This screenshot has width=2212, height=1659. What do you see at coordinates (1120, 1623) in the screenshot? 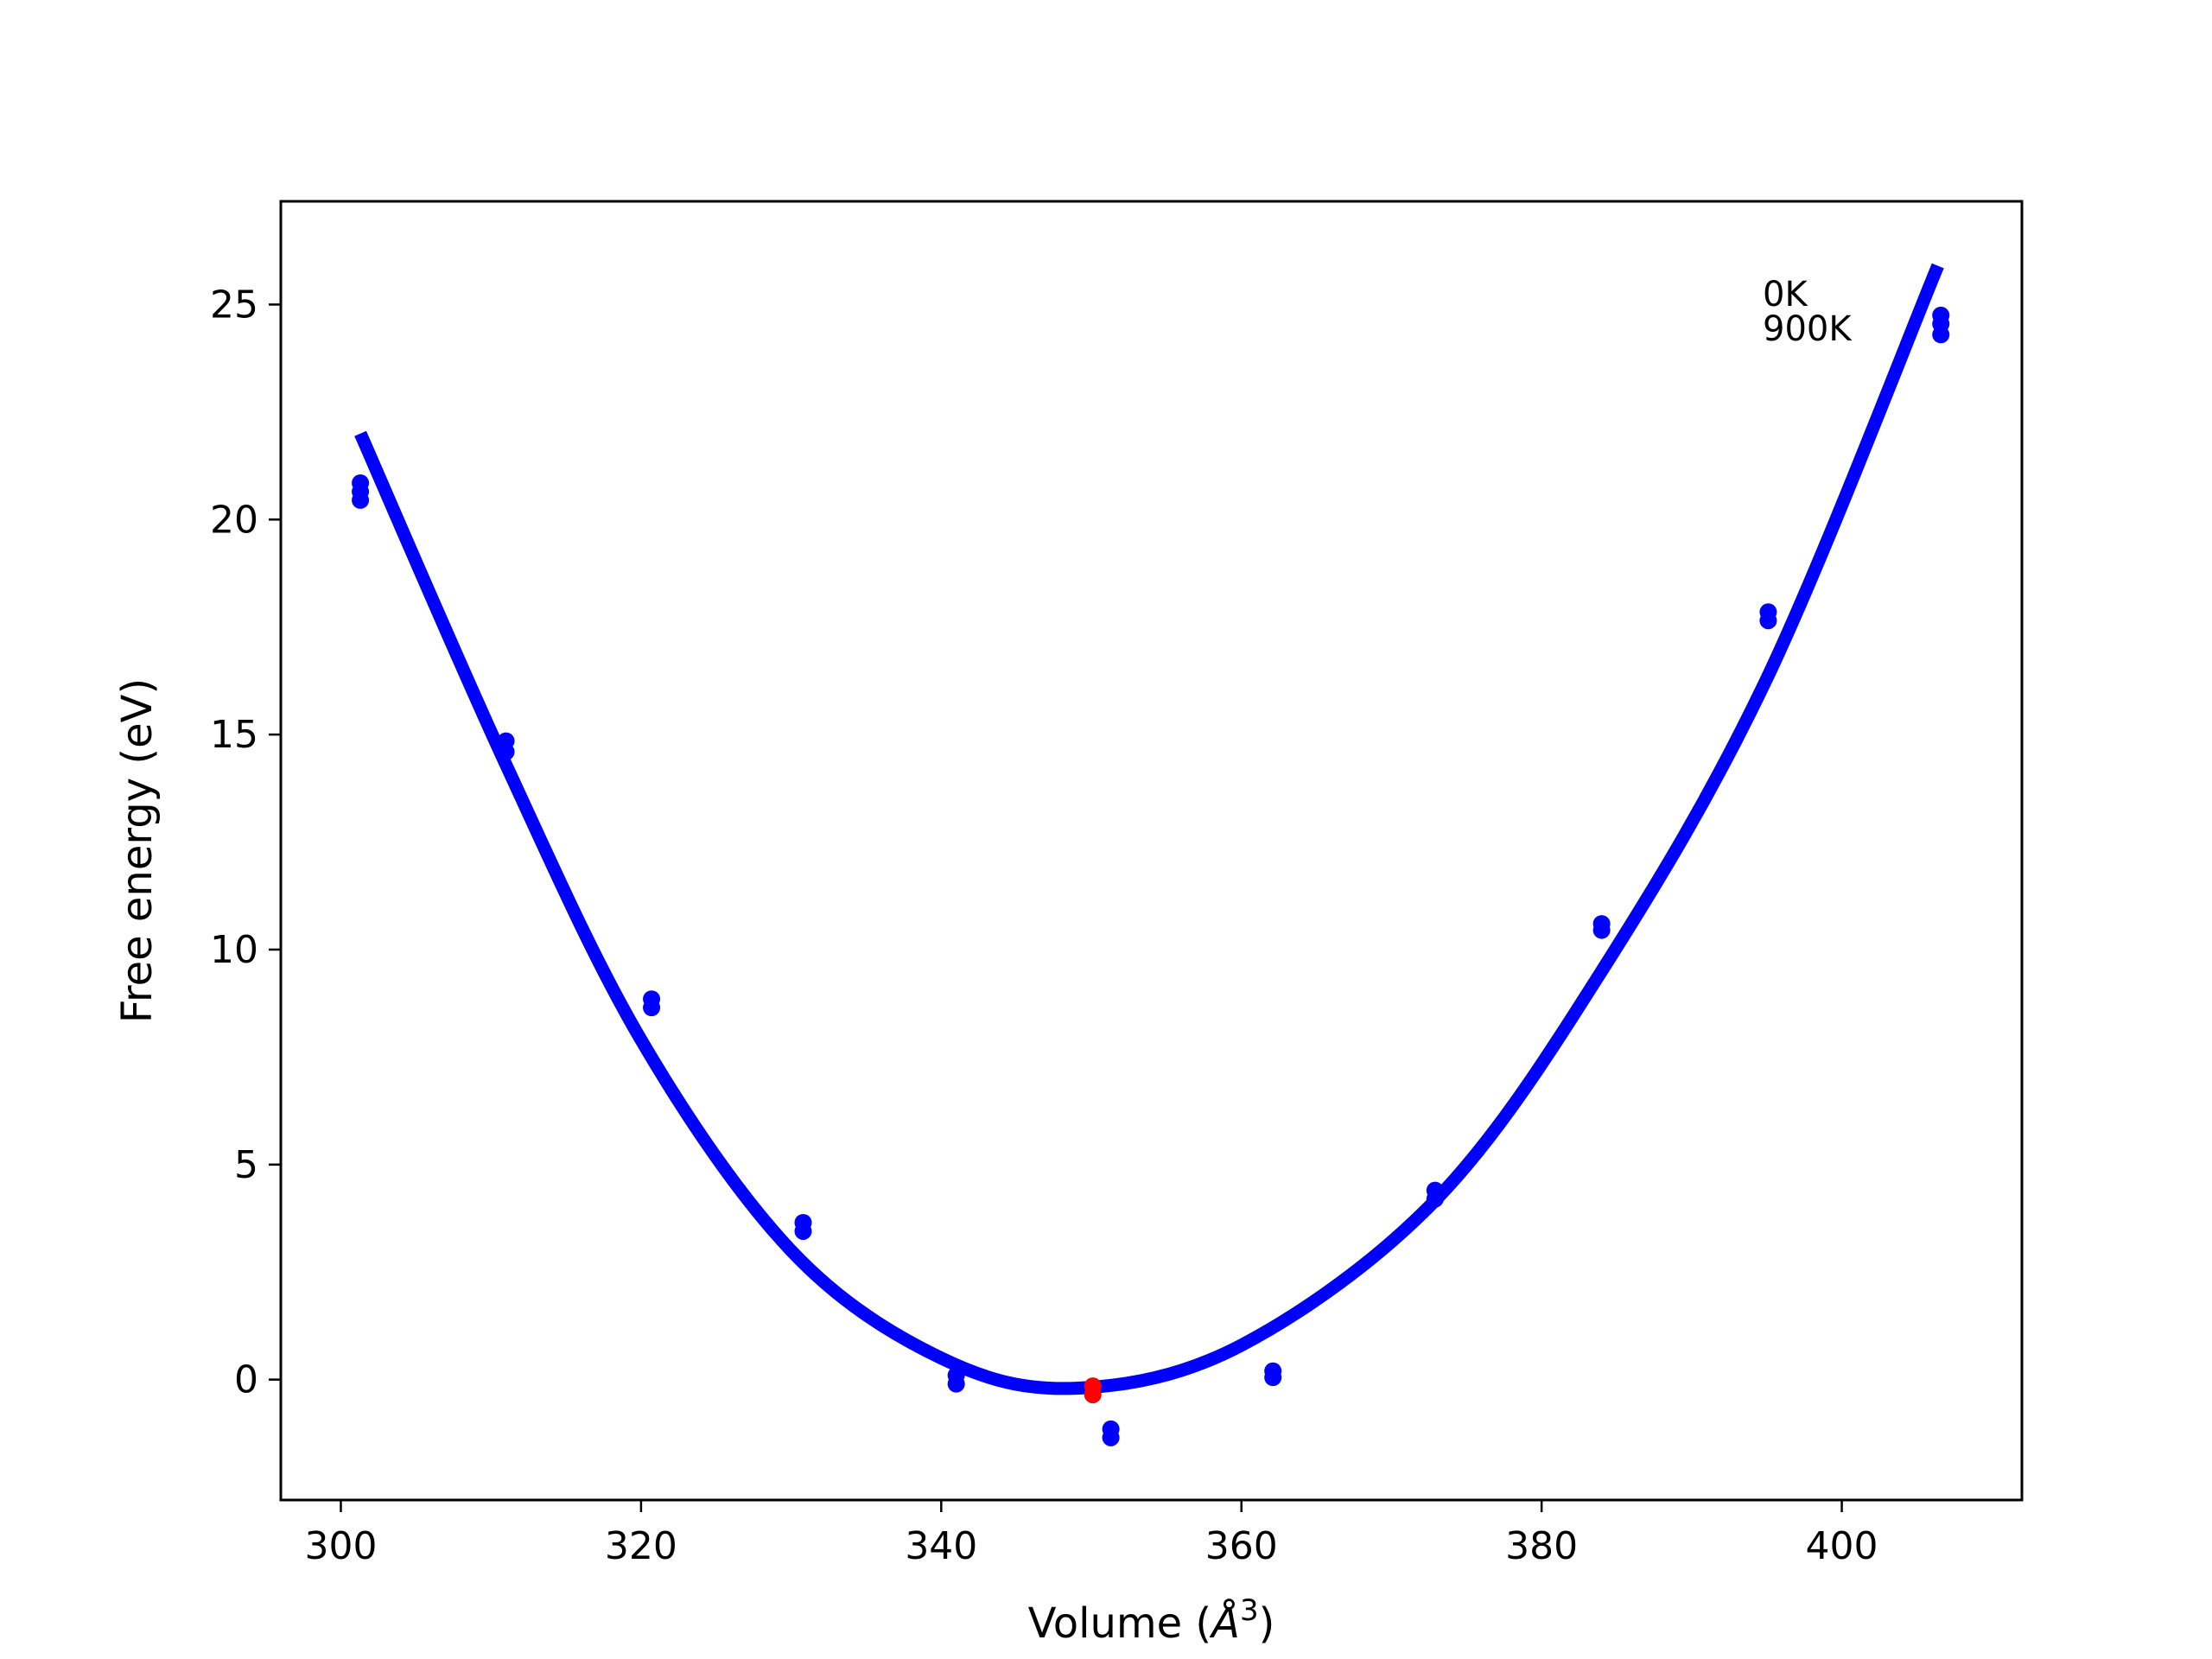
I see `x-axis-label-prefix: Volume (` at bounding box center [1120, 1623].